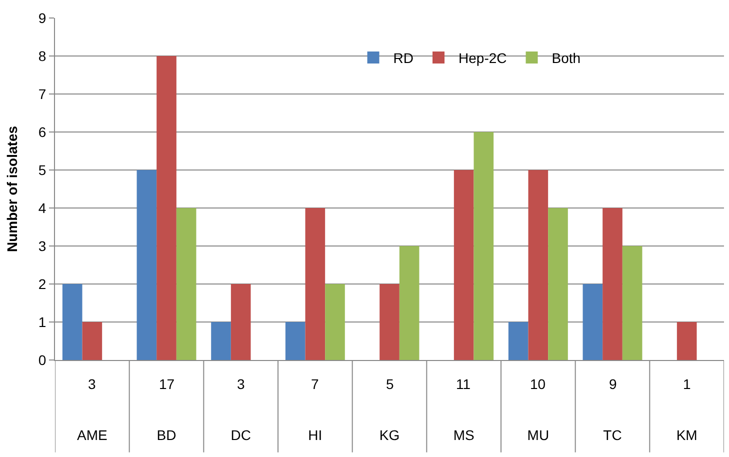  I want to click on x-tick-label: MU, so click(538, 434).